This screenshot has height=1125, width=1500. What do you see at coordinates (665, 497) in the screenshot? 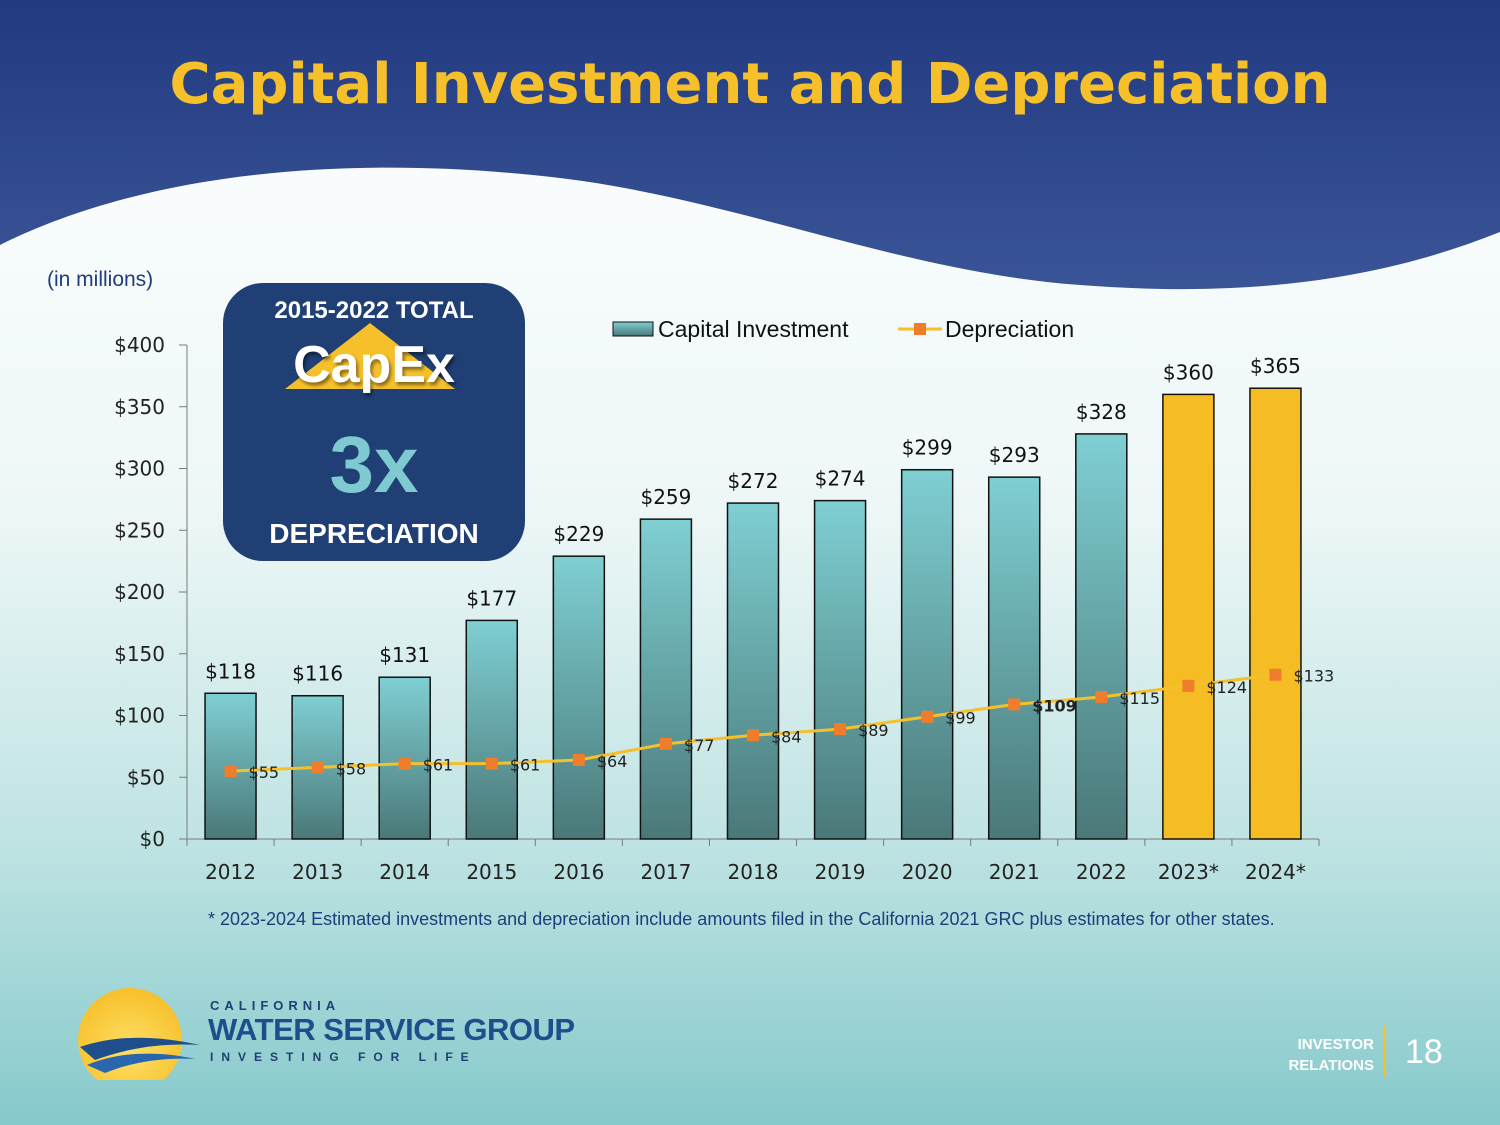
I see `bar-data-label: $259` at bounding box center [665, 497].